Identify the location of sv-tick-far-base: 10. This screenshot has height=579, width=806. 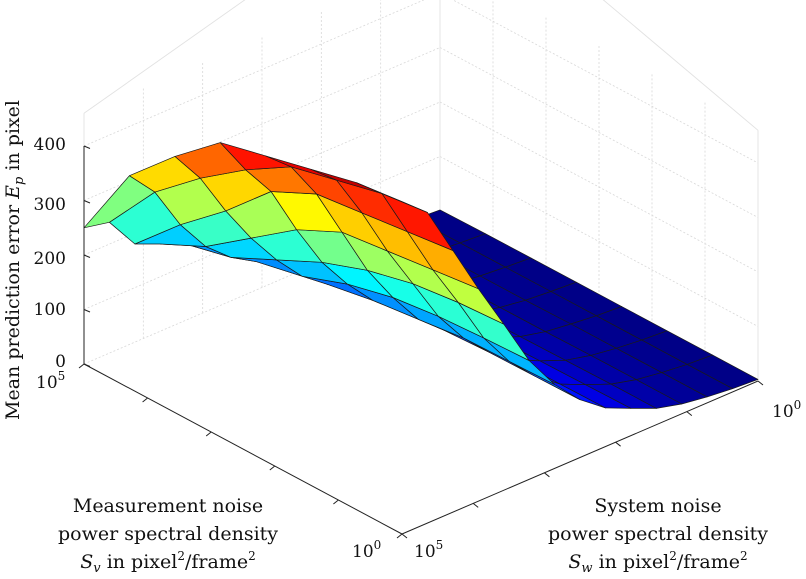
(47, 383).